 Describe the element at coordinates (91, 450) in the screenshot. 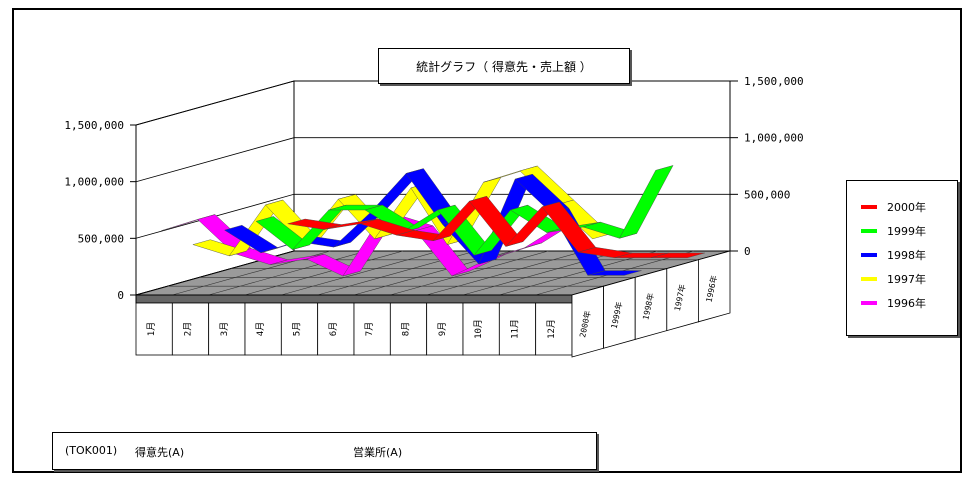

I see `customer-code: (TOK001)` at that location.